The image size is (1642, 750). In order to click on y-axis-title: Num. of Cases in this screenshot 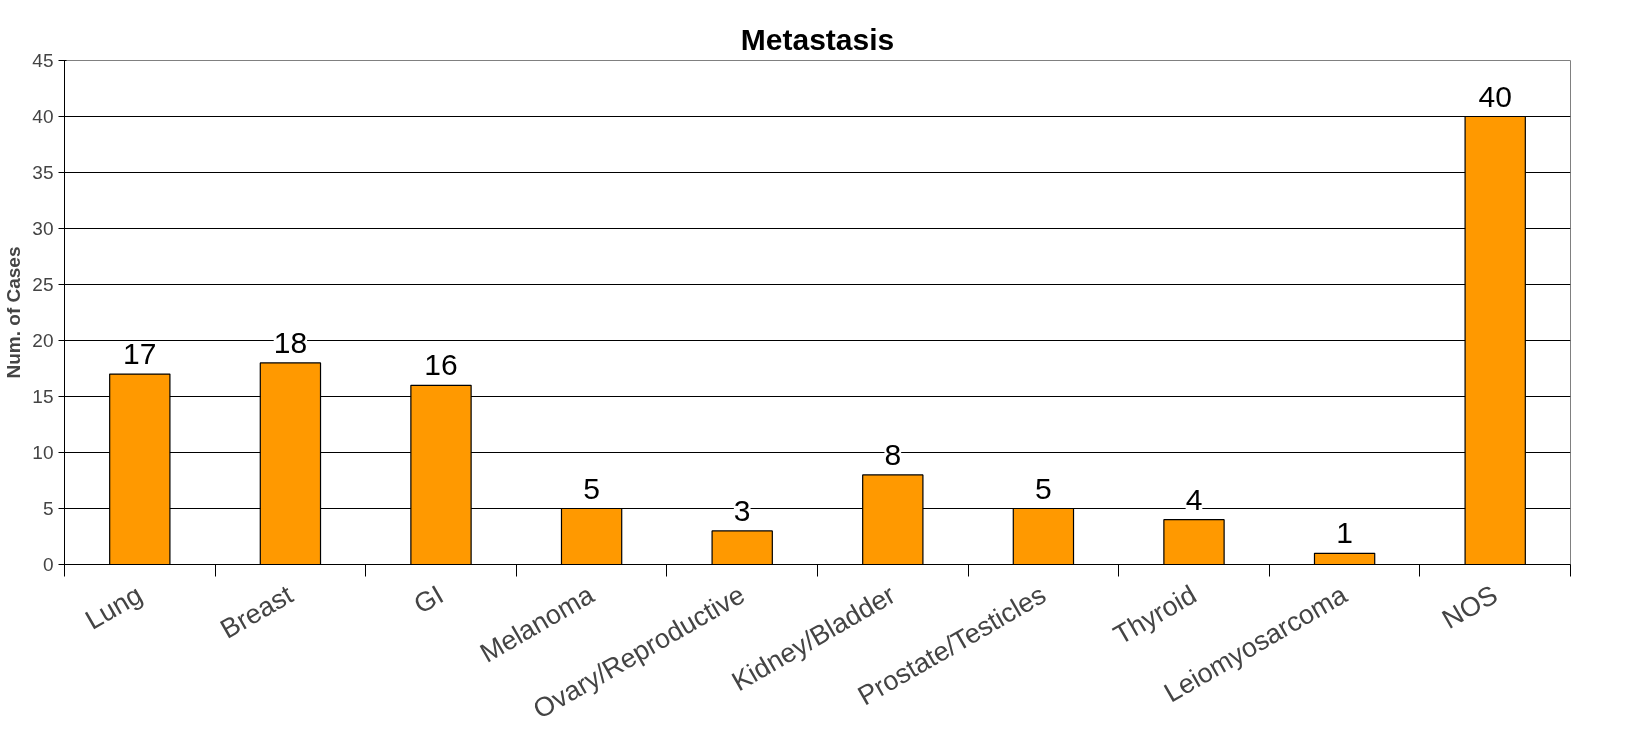, I will do `click(14, 312)`.